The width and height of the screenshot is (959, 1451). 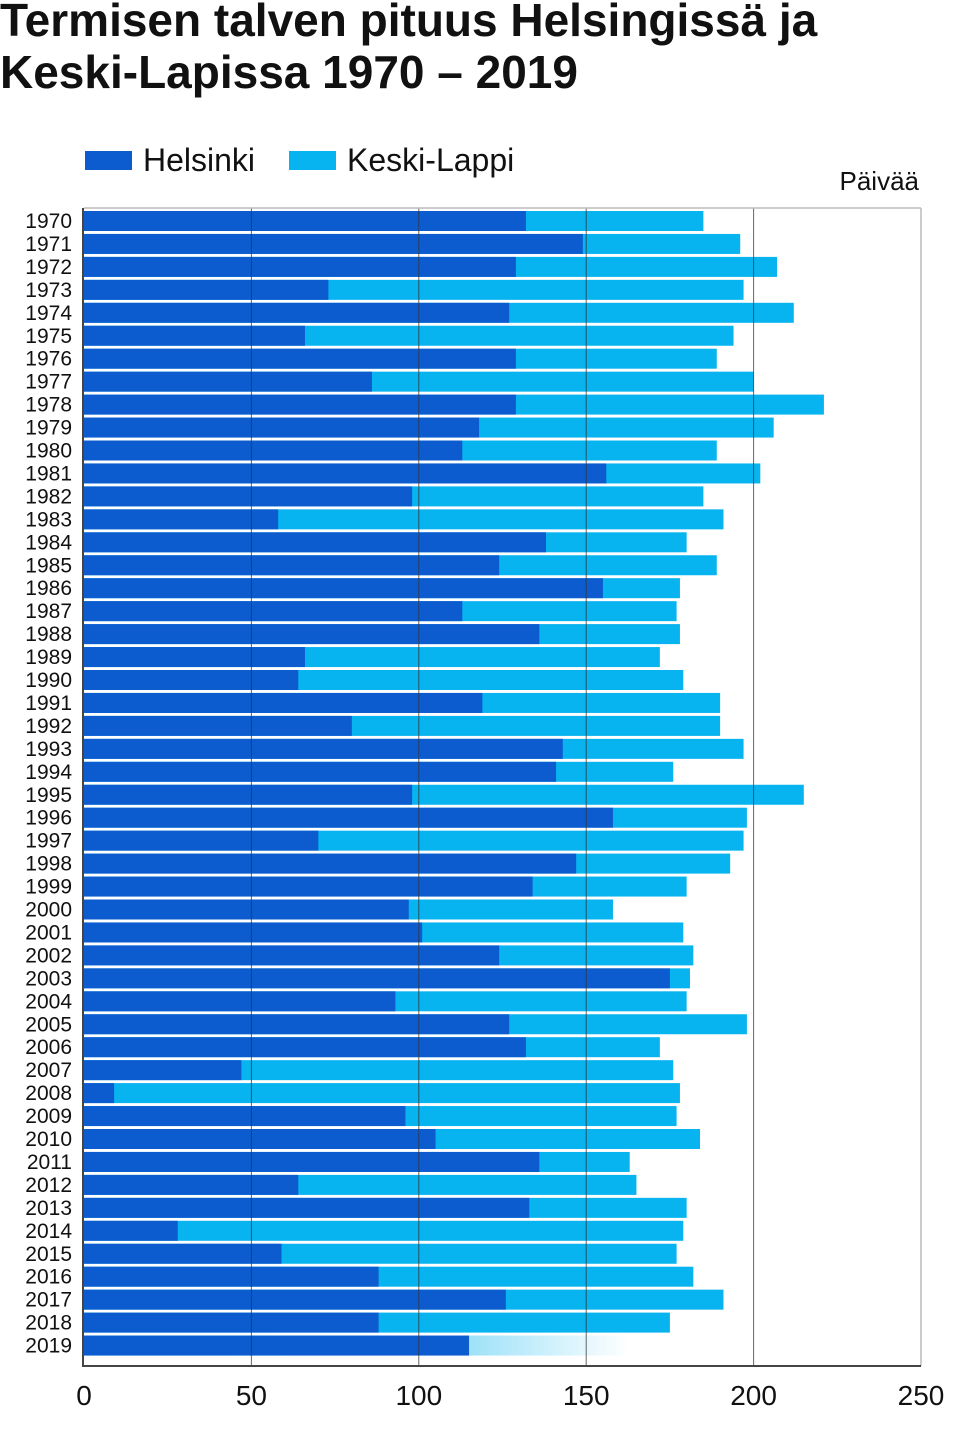 I want to click on legend-item-keski-lappi: Keski-Lappi, so click(x=401, y=160).